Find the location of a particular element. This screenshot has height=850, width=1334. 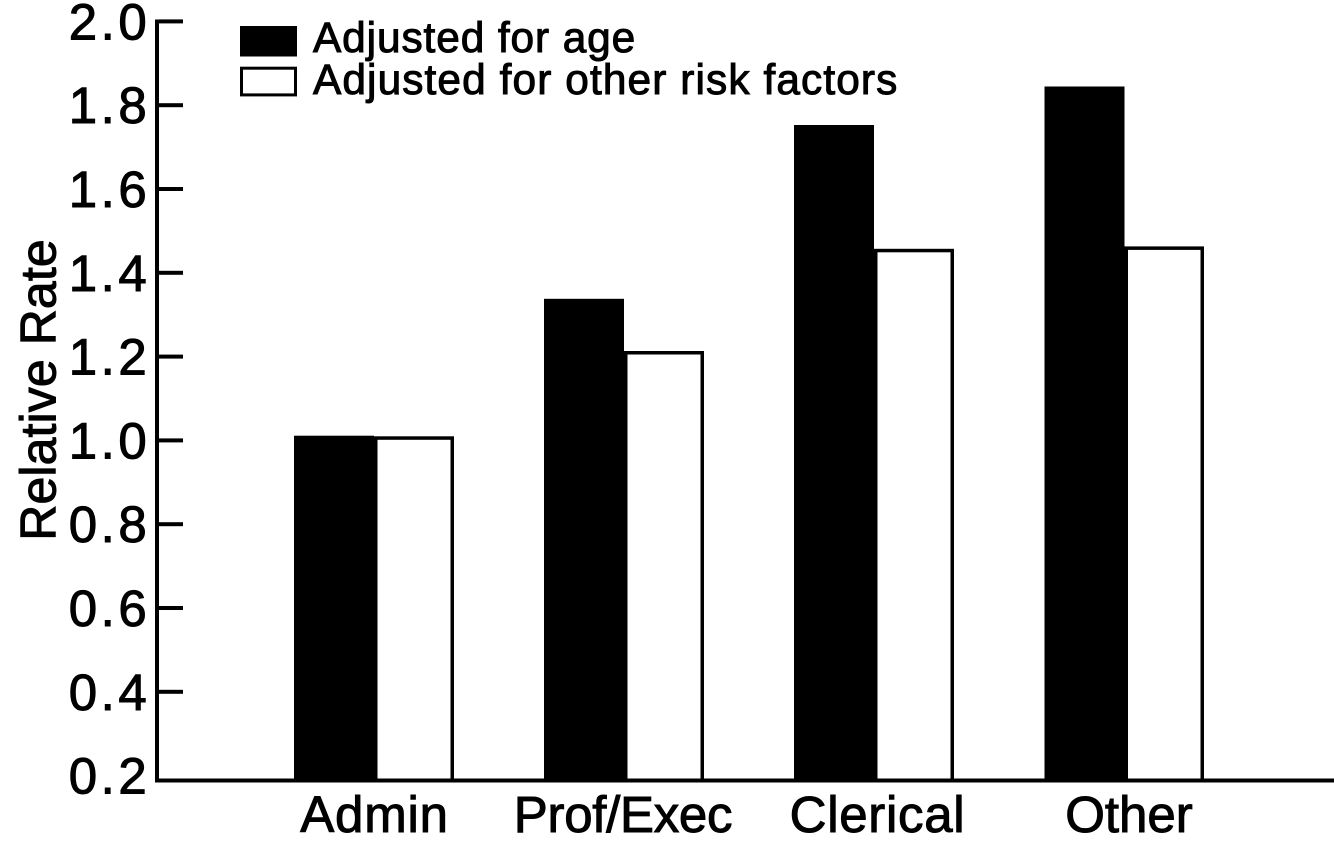

svg-text: 1.4 is located at coordinates (109, 273).